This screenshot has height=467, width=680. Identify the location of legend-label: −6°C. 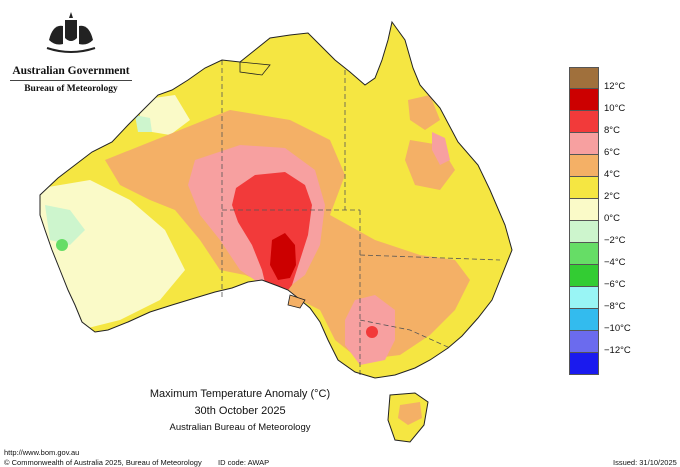
(615, 284).